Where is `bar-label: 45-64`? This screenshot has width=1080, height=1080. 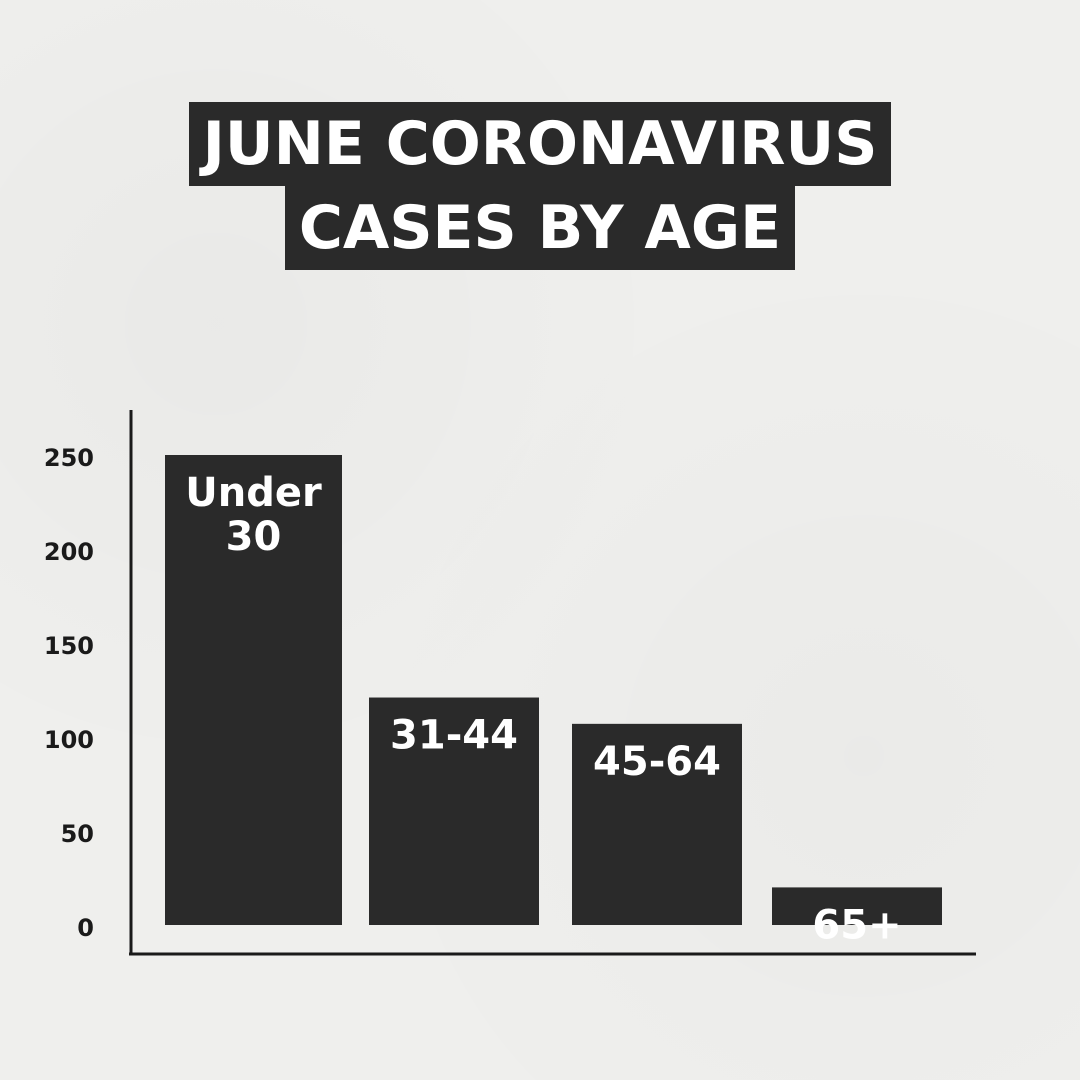 bar-label: 45-64 is located at coordinates (657, 762).